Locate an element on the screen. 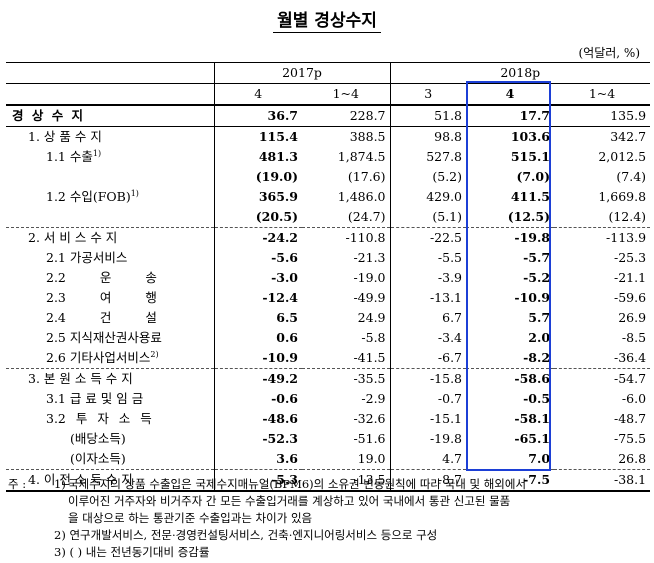 Image resolution: width=654 pixels, height=563 pixels. cell: 1,874.5 is located at coordinates (361, 156).